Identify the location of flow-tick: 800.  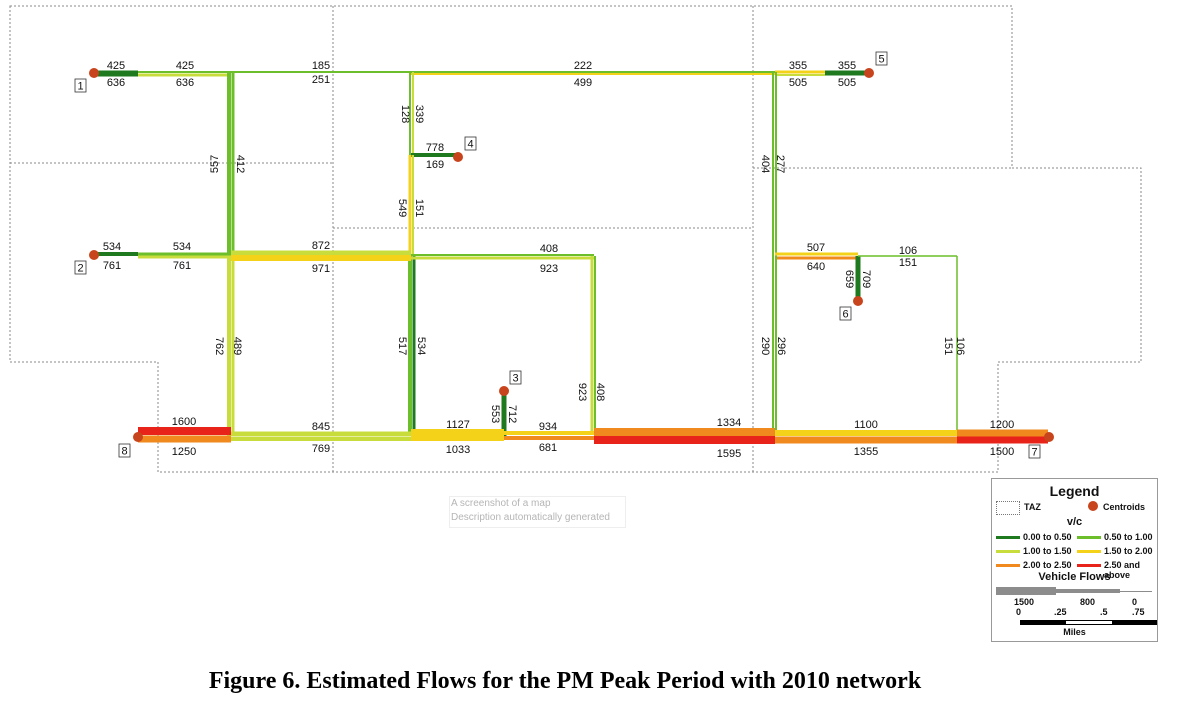
(1088, 602).